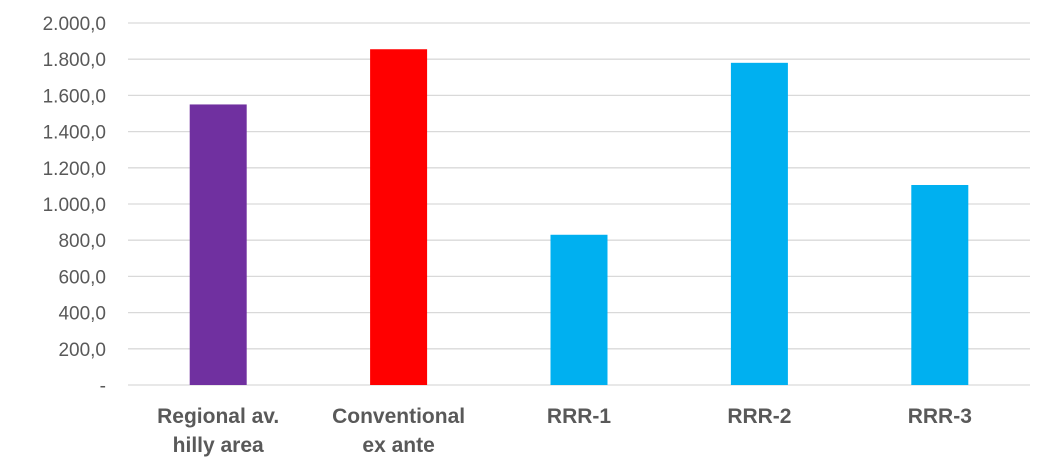 The height and width of the screenshot is (463, 1044). Describe the element at coordinates (82, 277) in the screenshot. I see `y-tick-label: 600,0` at that location.